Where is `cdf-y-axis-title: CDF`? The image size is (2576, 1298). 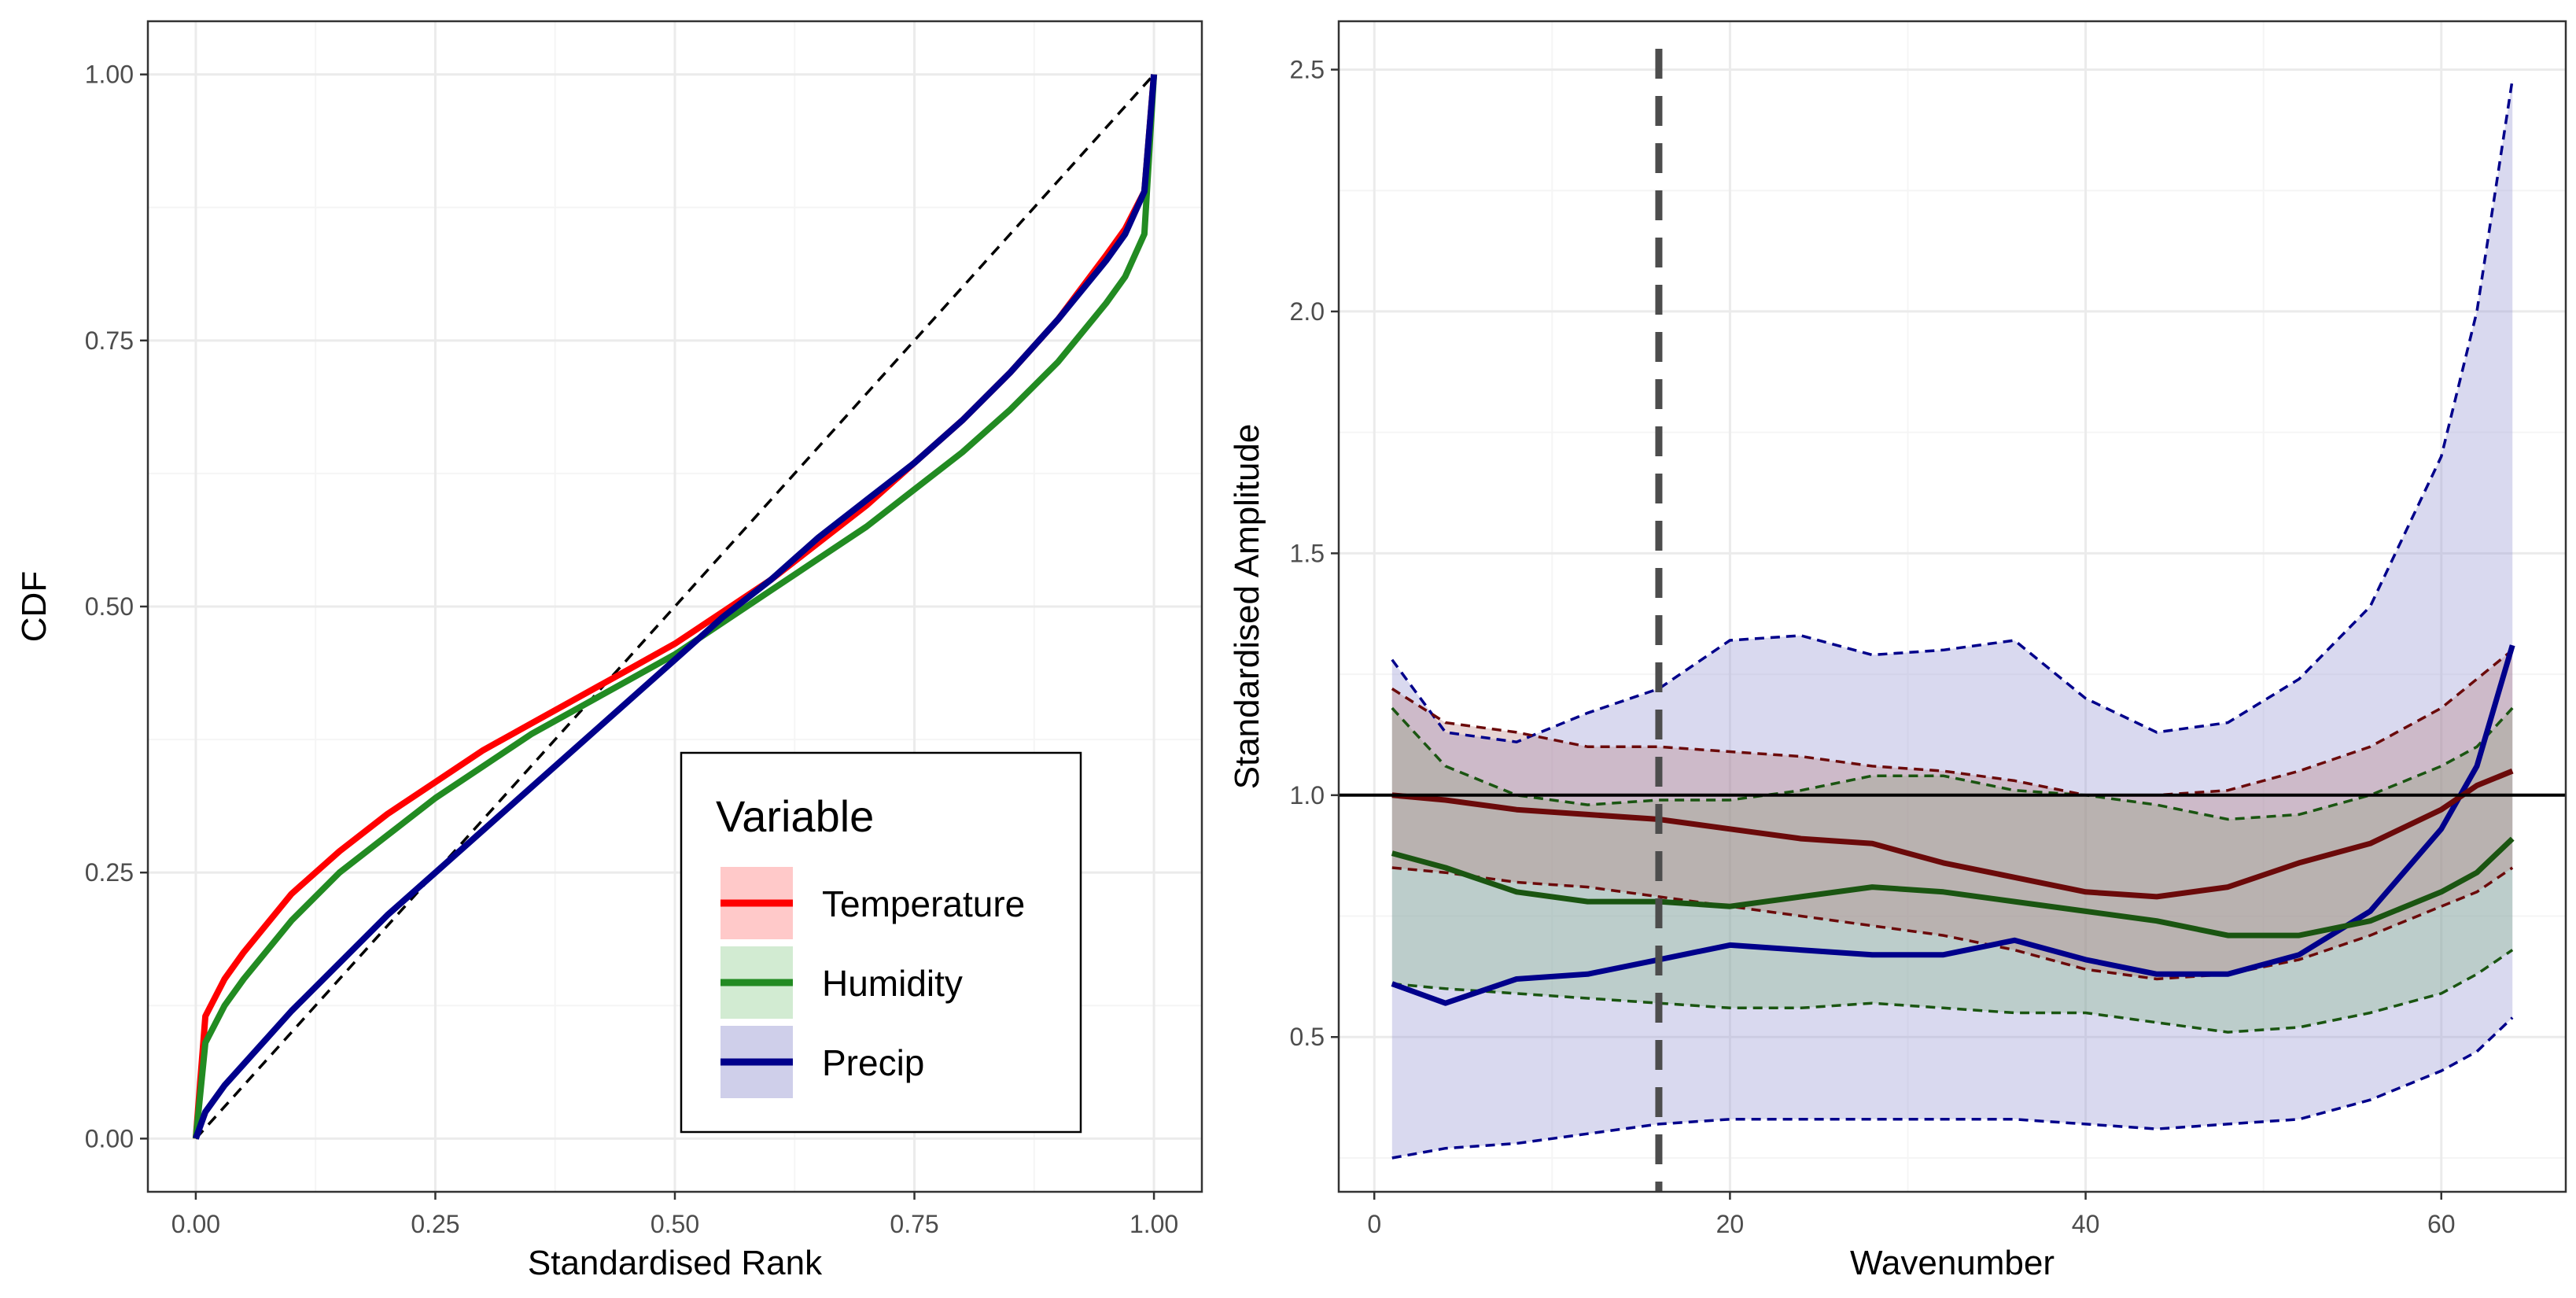 cdf-y-axis-title: CDF is located at coordinates (34, 606).